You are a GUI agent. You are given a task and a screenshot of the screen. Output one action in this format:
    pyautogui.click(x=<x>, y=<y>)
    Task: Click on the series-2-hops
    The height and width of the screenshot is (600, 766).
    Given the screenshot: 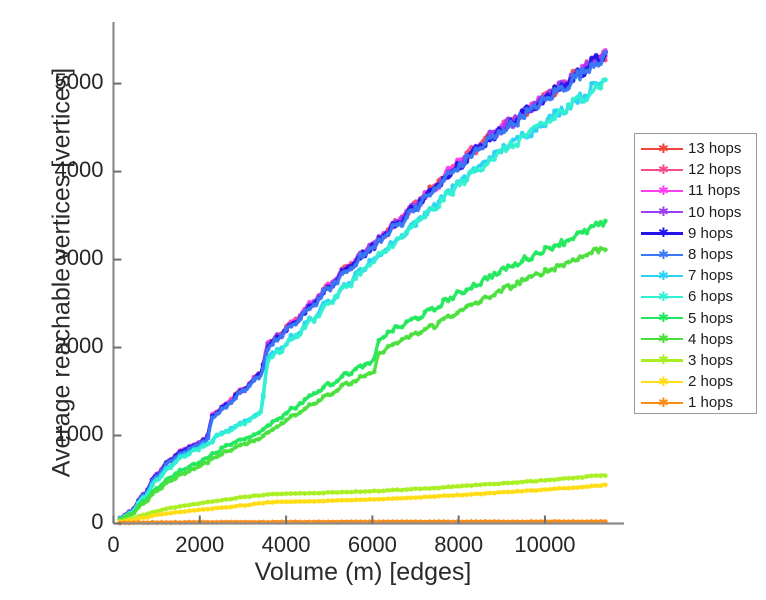 What is the action you would take?
    pyautogui.click(x=362, y=503)
    